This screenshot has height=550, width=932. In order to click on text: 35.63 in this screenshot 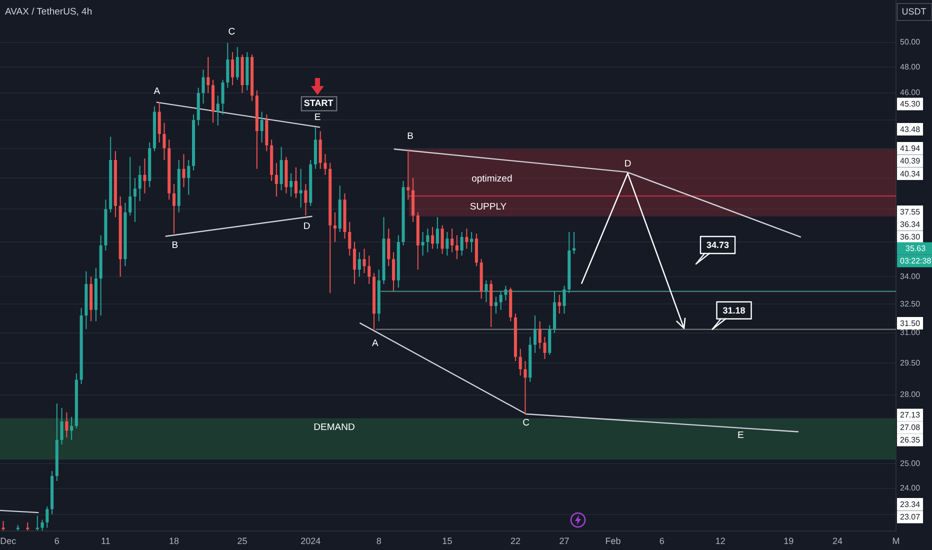, I will do `click(916, 249)`.